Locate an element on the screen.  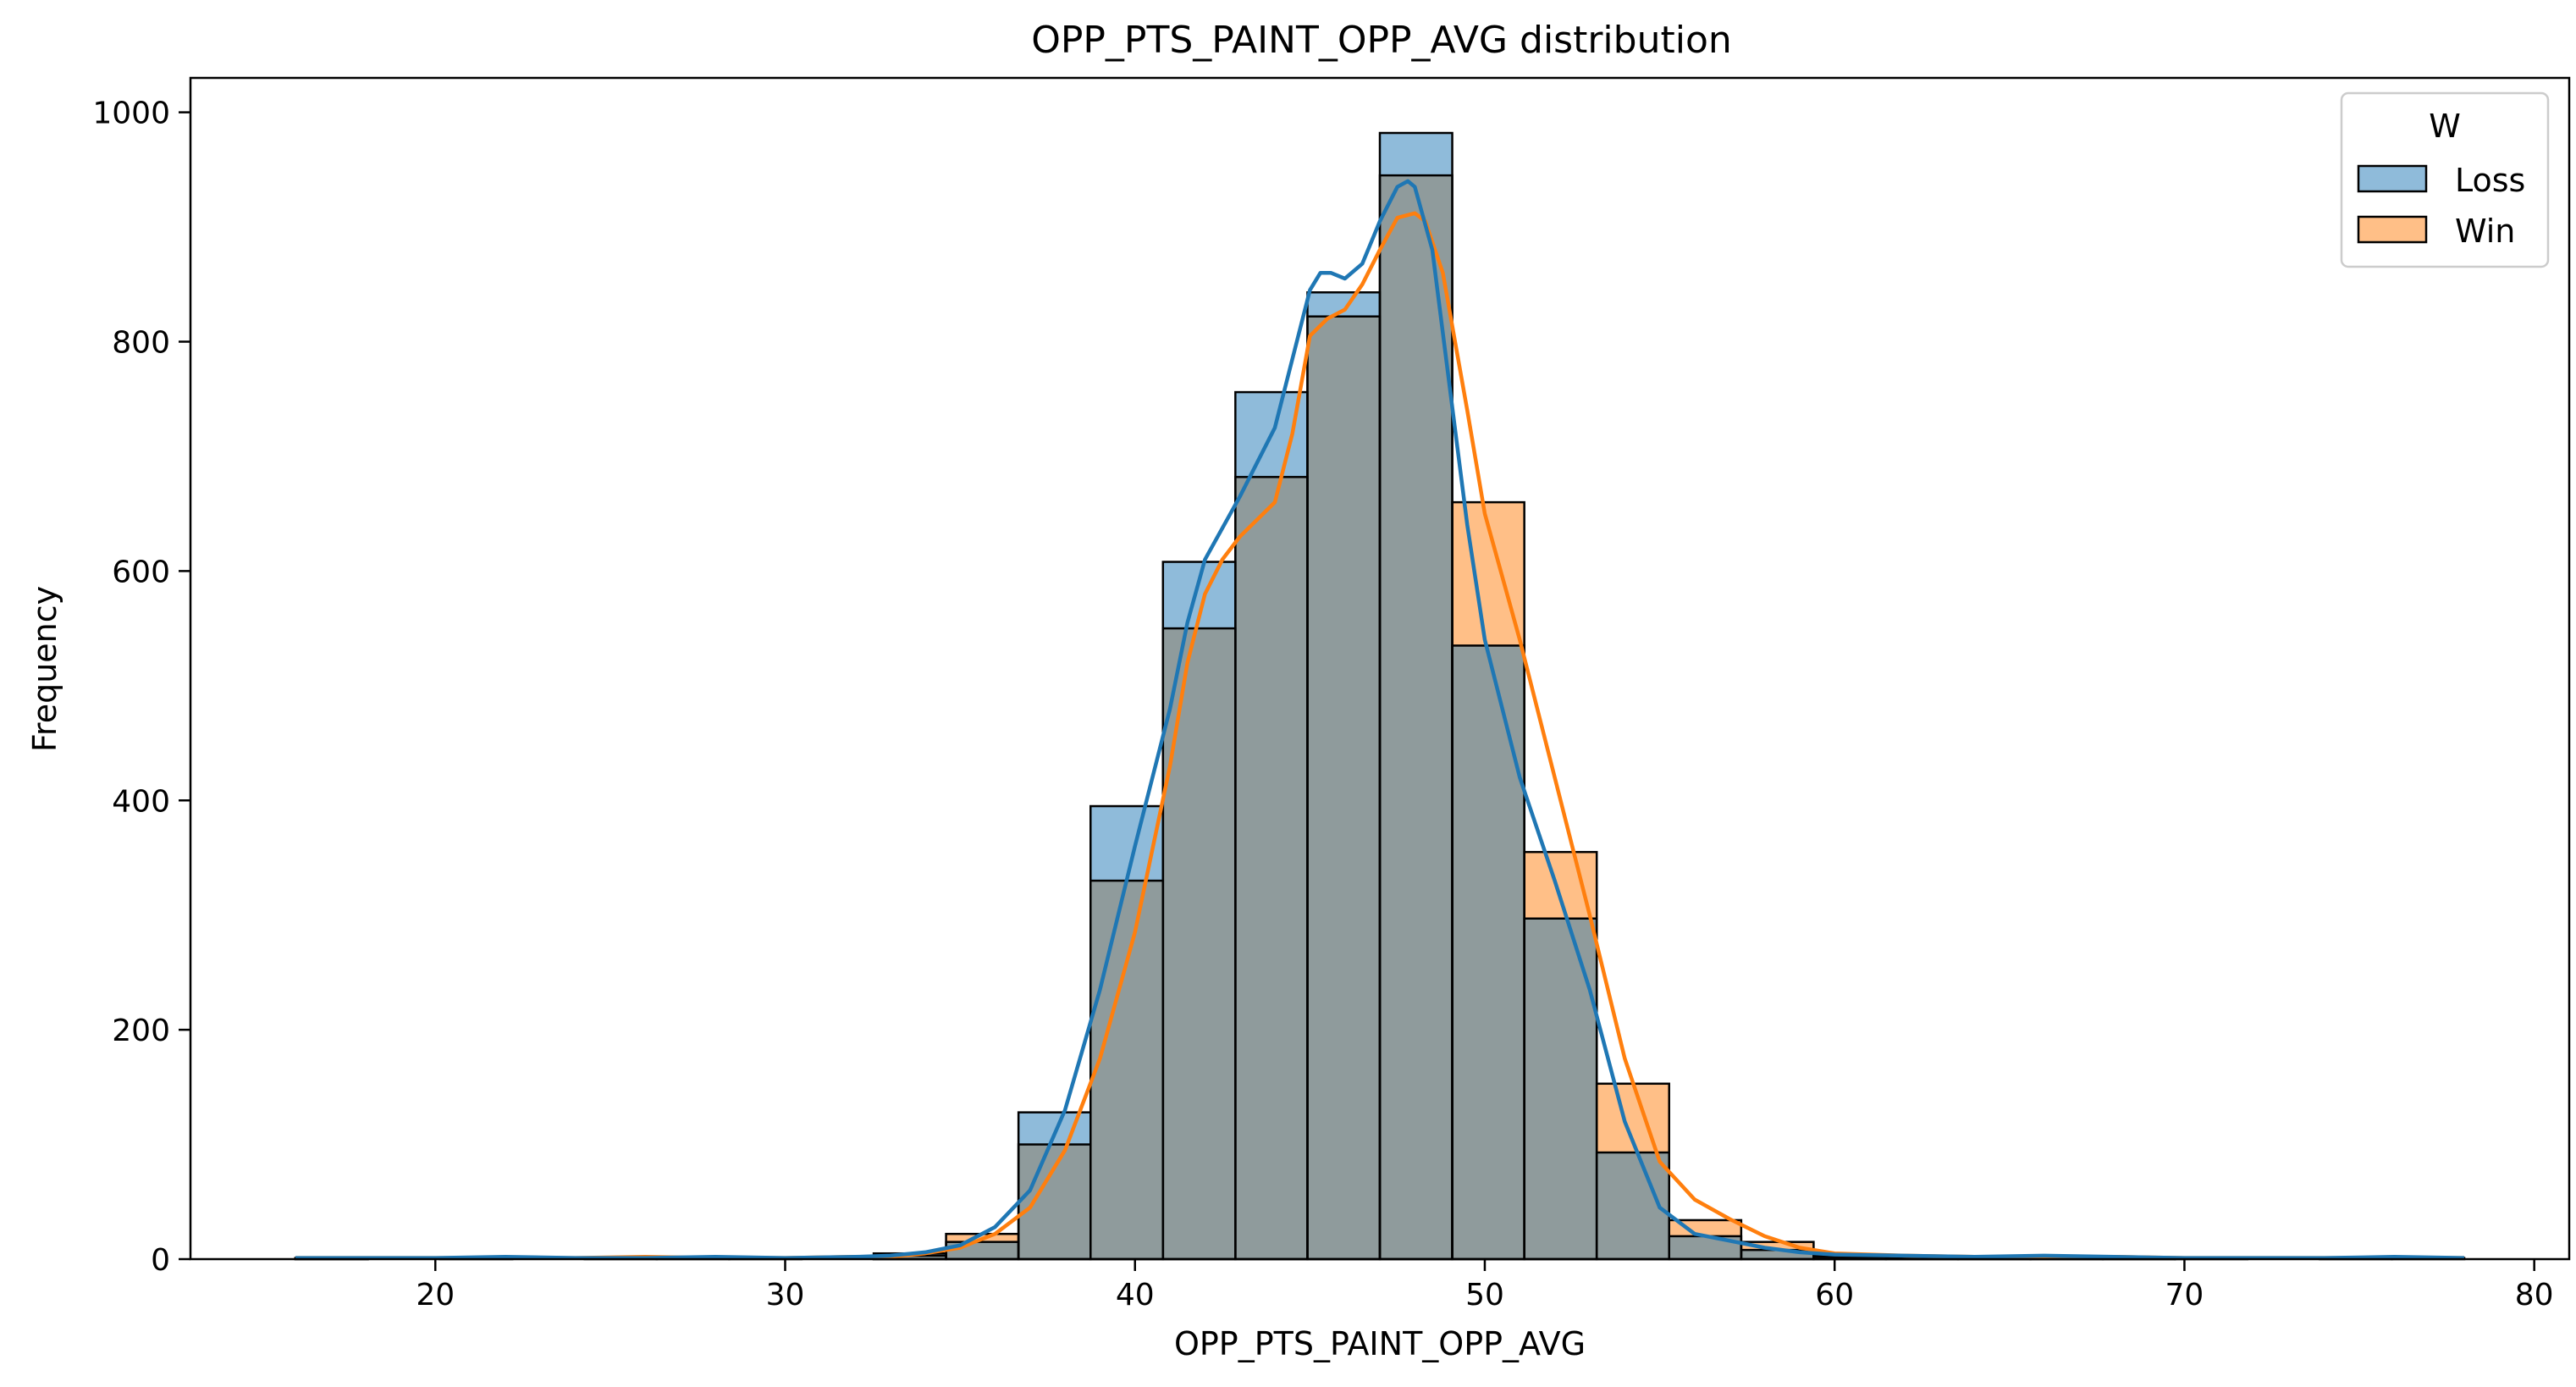
chart-title: OPP_PTS_PAINT_OPP_AVG distribution is located at coordinates (1381, 40).